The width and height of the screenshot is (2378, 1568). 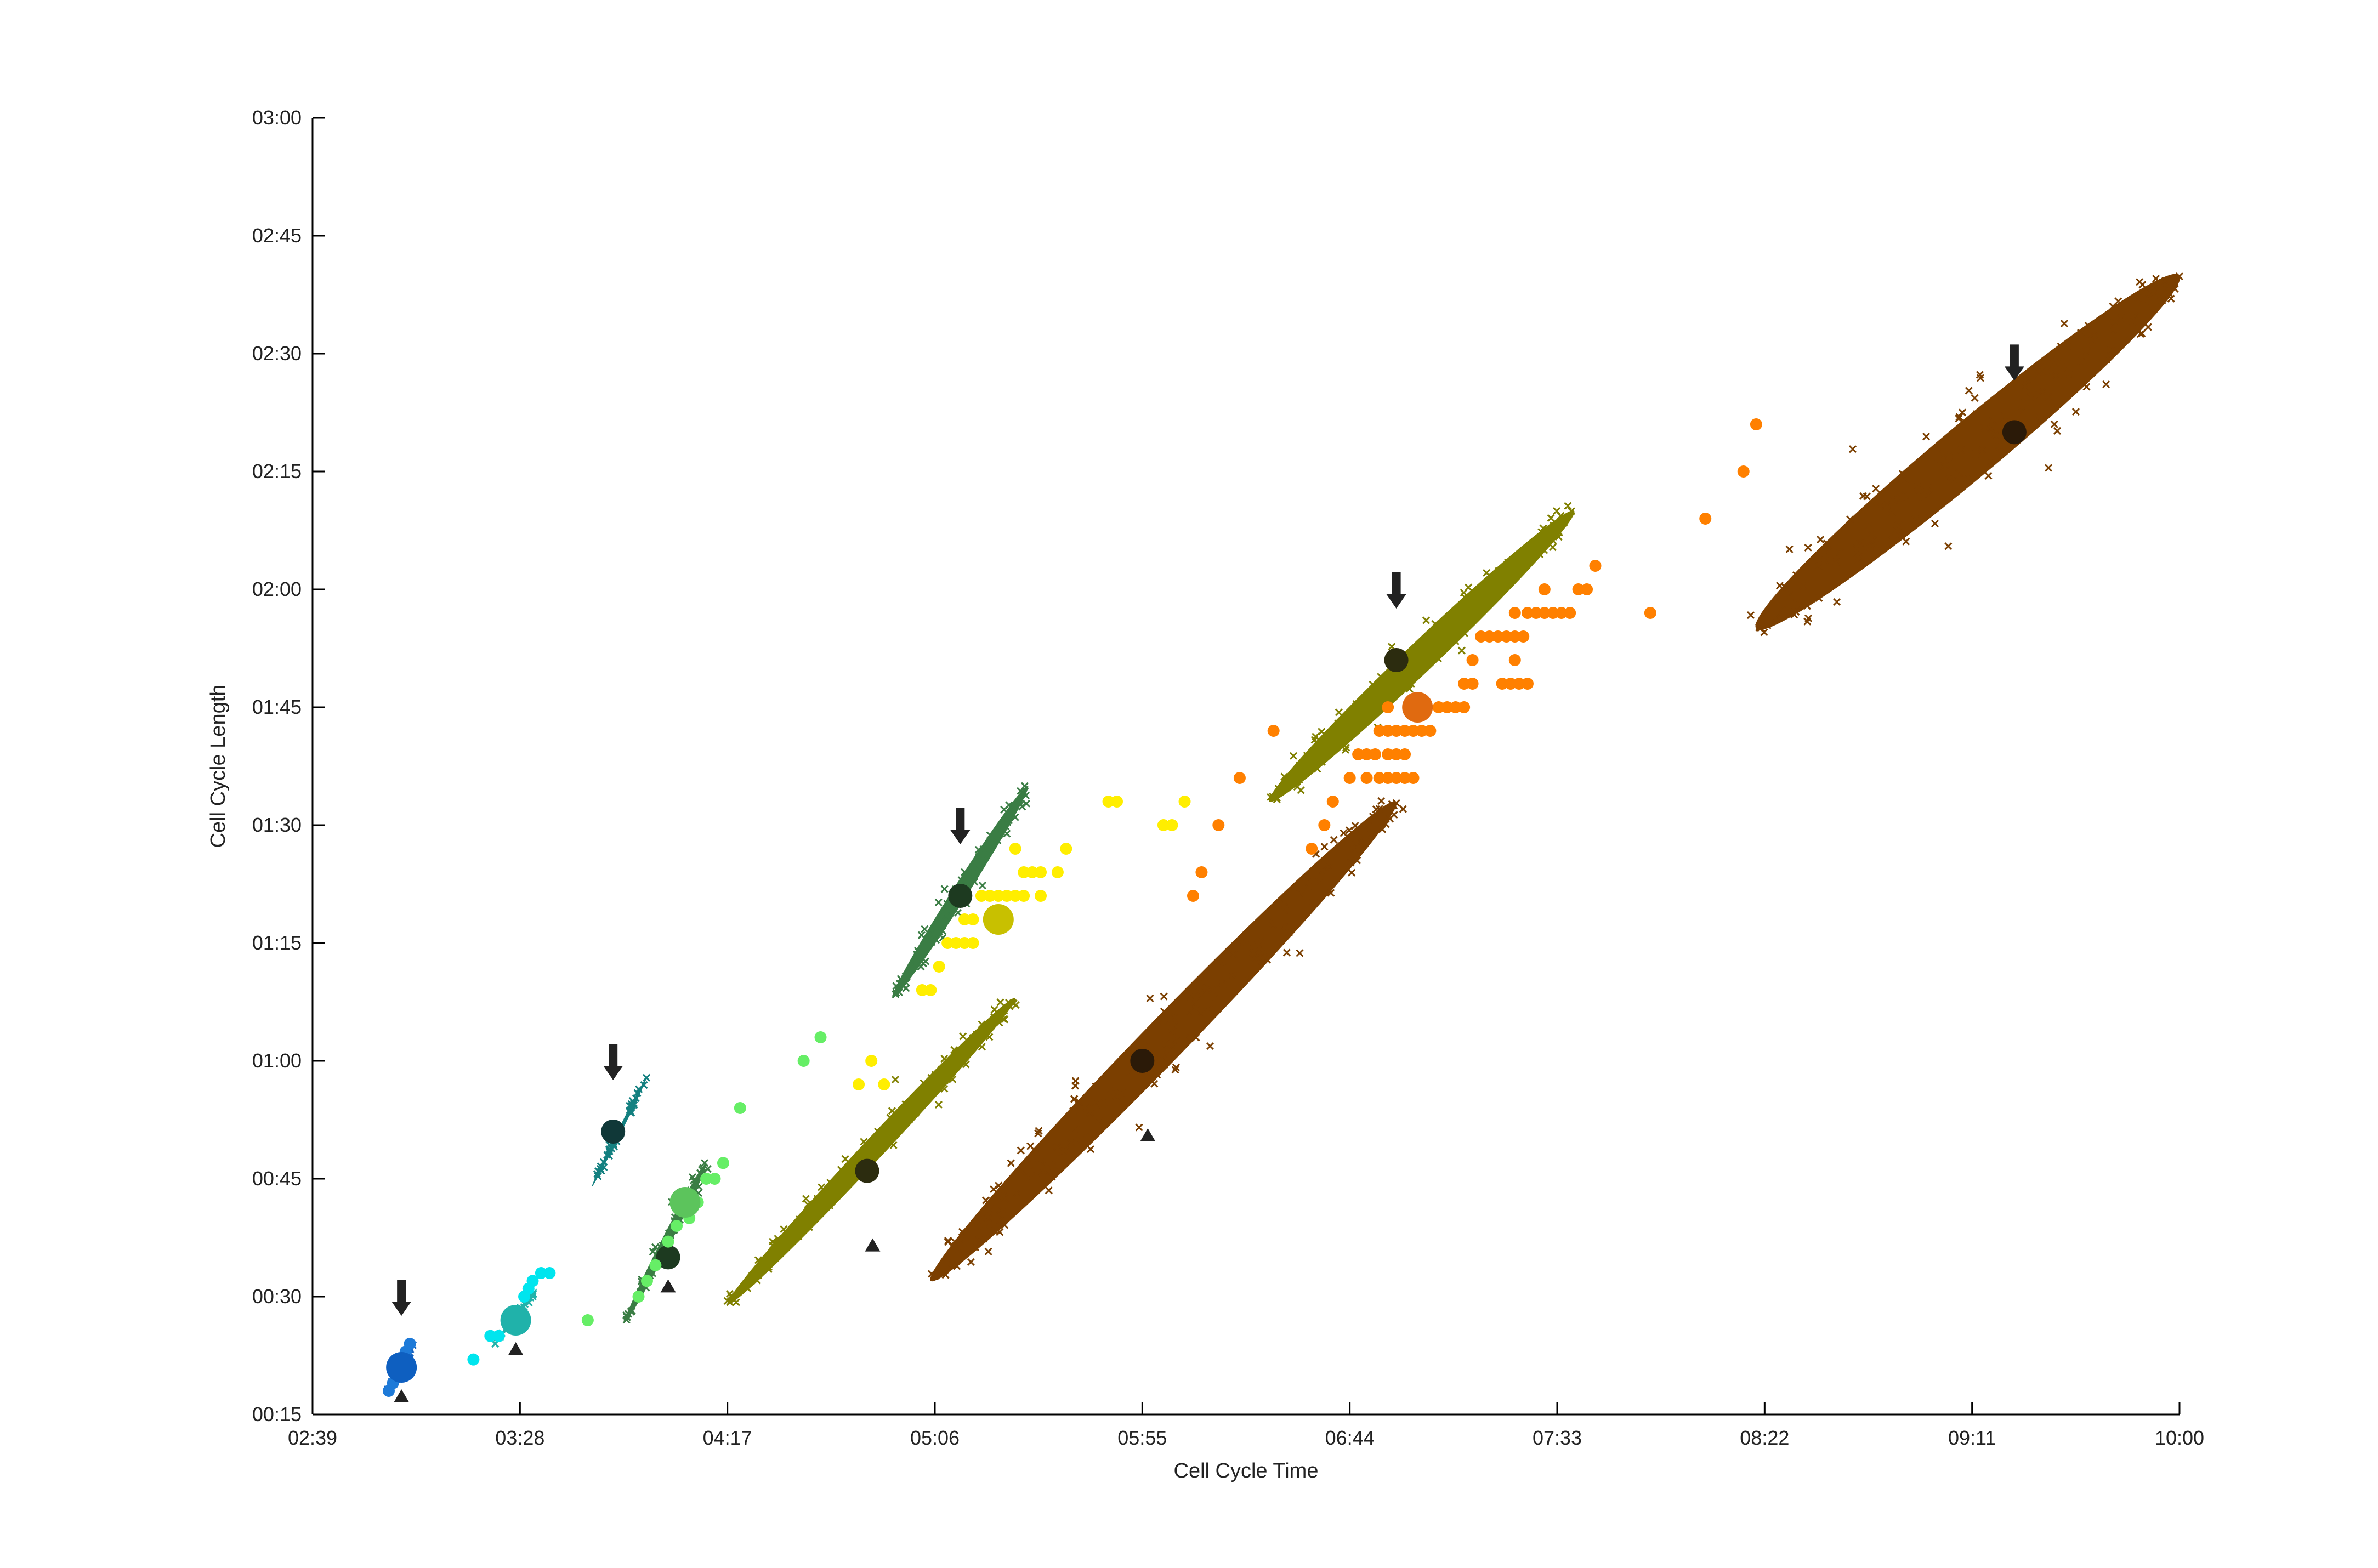 What do you see at coordinates (519, 1438) in the screenshot?
I see `x-tick-label: 03:28` at bounding box center [519, 1438].